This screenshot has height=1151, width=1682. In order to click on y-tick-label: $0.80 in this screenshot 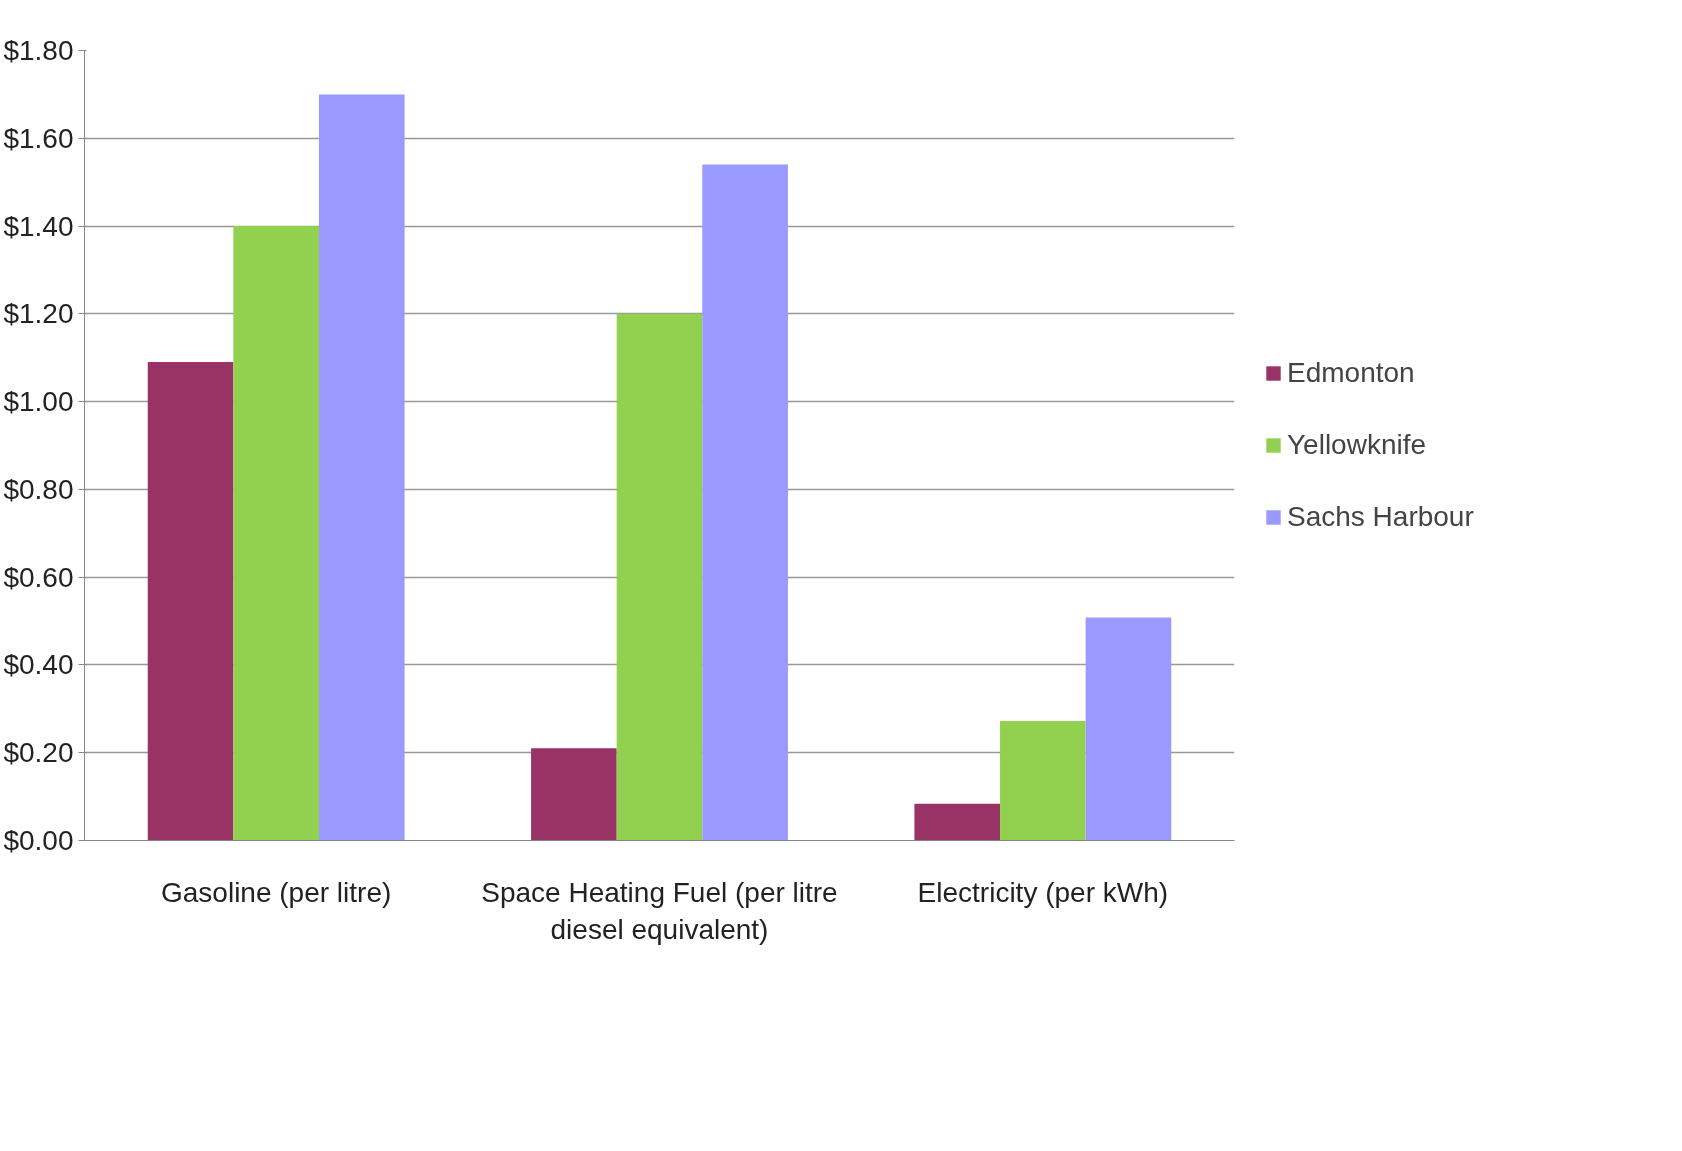, I will do `click(38, 489)`.